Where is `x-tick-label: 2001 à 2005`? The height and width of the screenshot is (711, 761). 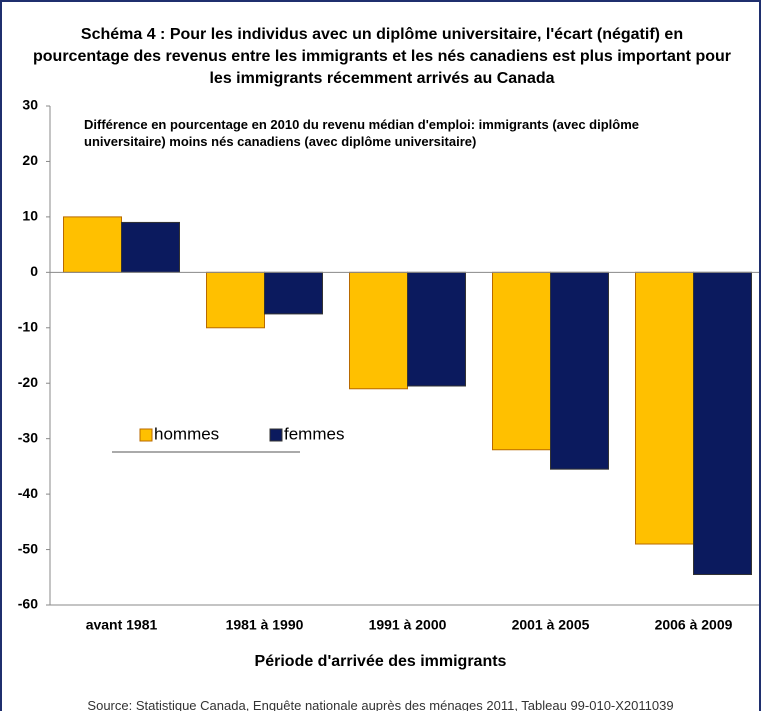
x-tick-label: 2001 à 2005 is located at coordinates (551, 625).